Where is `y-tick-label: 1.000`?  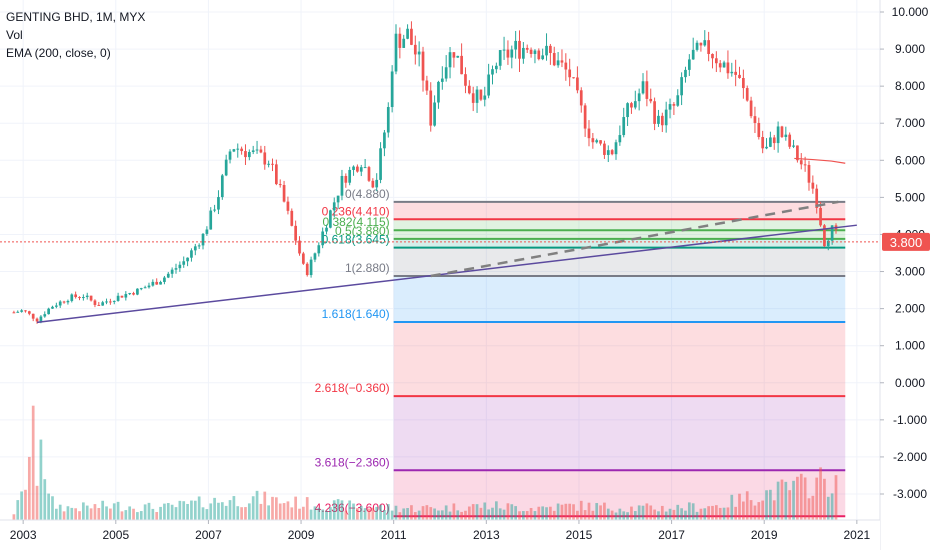 y-tick-label: 1.000 is located at coordinates (910, 346).